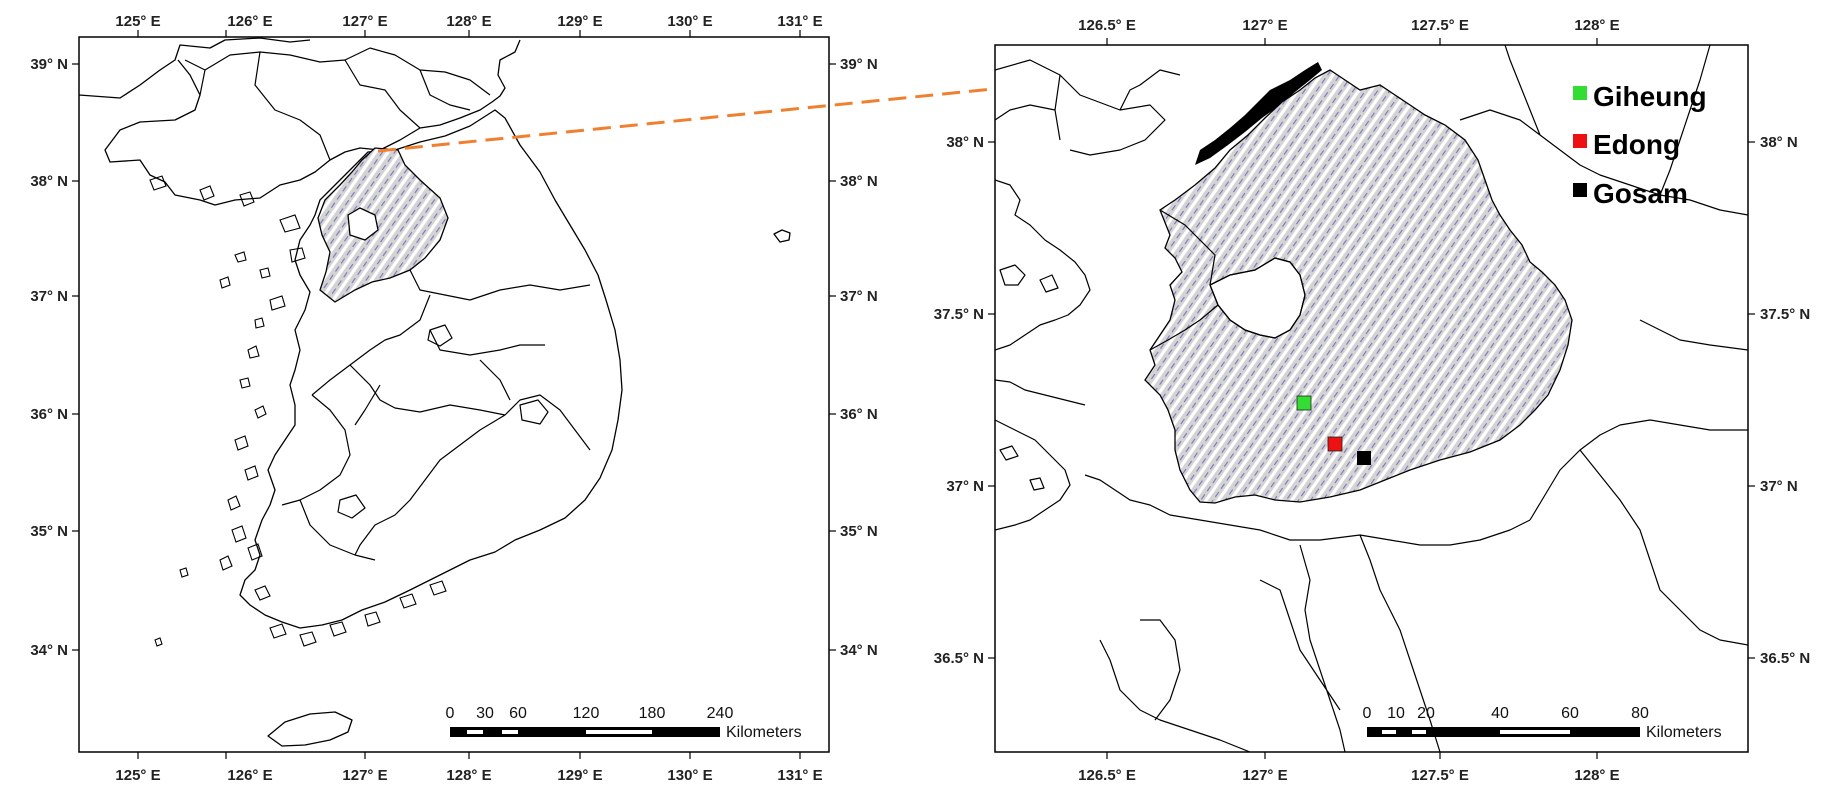 This screenshot has height=808, width=1833. What do you see at coordinates (1684, 732) in the screenshot?
I see `right-scale-unit: Kilometers` at bounding box center [1684, 732].